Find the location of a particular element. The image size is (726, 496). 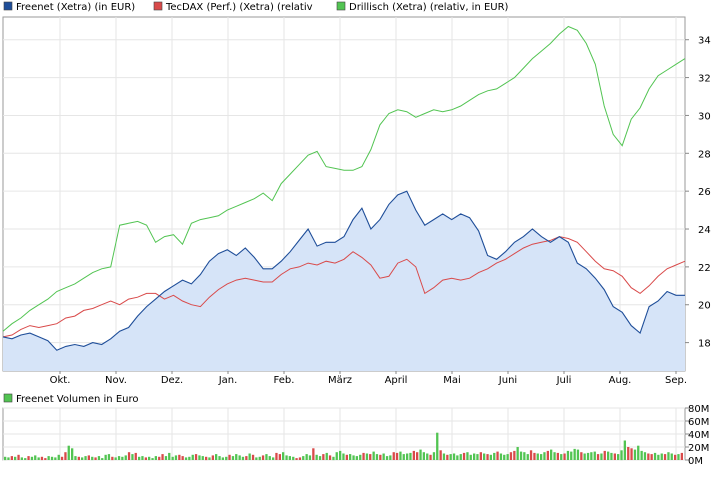

x-tick-label: April is located at coordinates (396, 380).